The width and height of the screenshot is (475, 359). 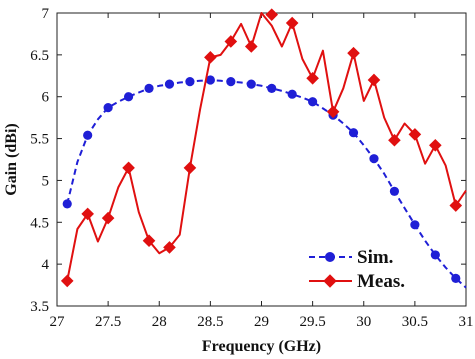 I want to click on x-tick-label: 28, so click(x=159, y=322).